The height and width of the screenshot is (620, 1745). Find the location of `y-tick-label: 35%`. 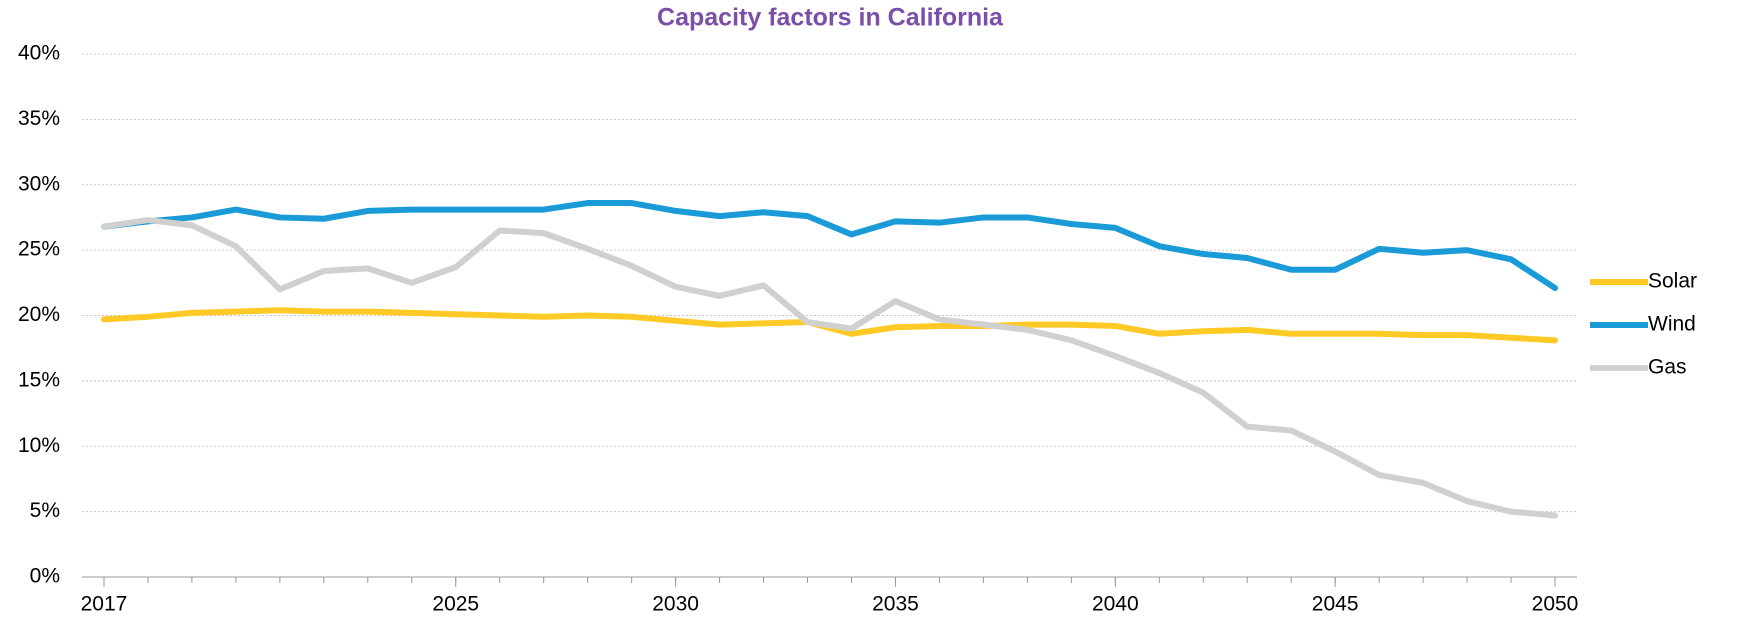

y-tick-label: 35% is located at coordinates (39, 118).